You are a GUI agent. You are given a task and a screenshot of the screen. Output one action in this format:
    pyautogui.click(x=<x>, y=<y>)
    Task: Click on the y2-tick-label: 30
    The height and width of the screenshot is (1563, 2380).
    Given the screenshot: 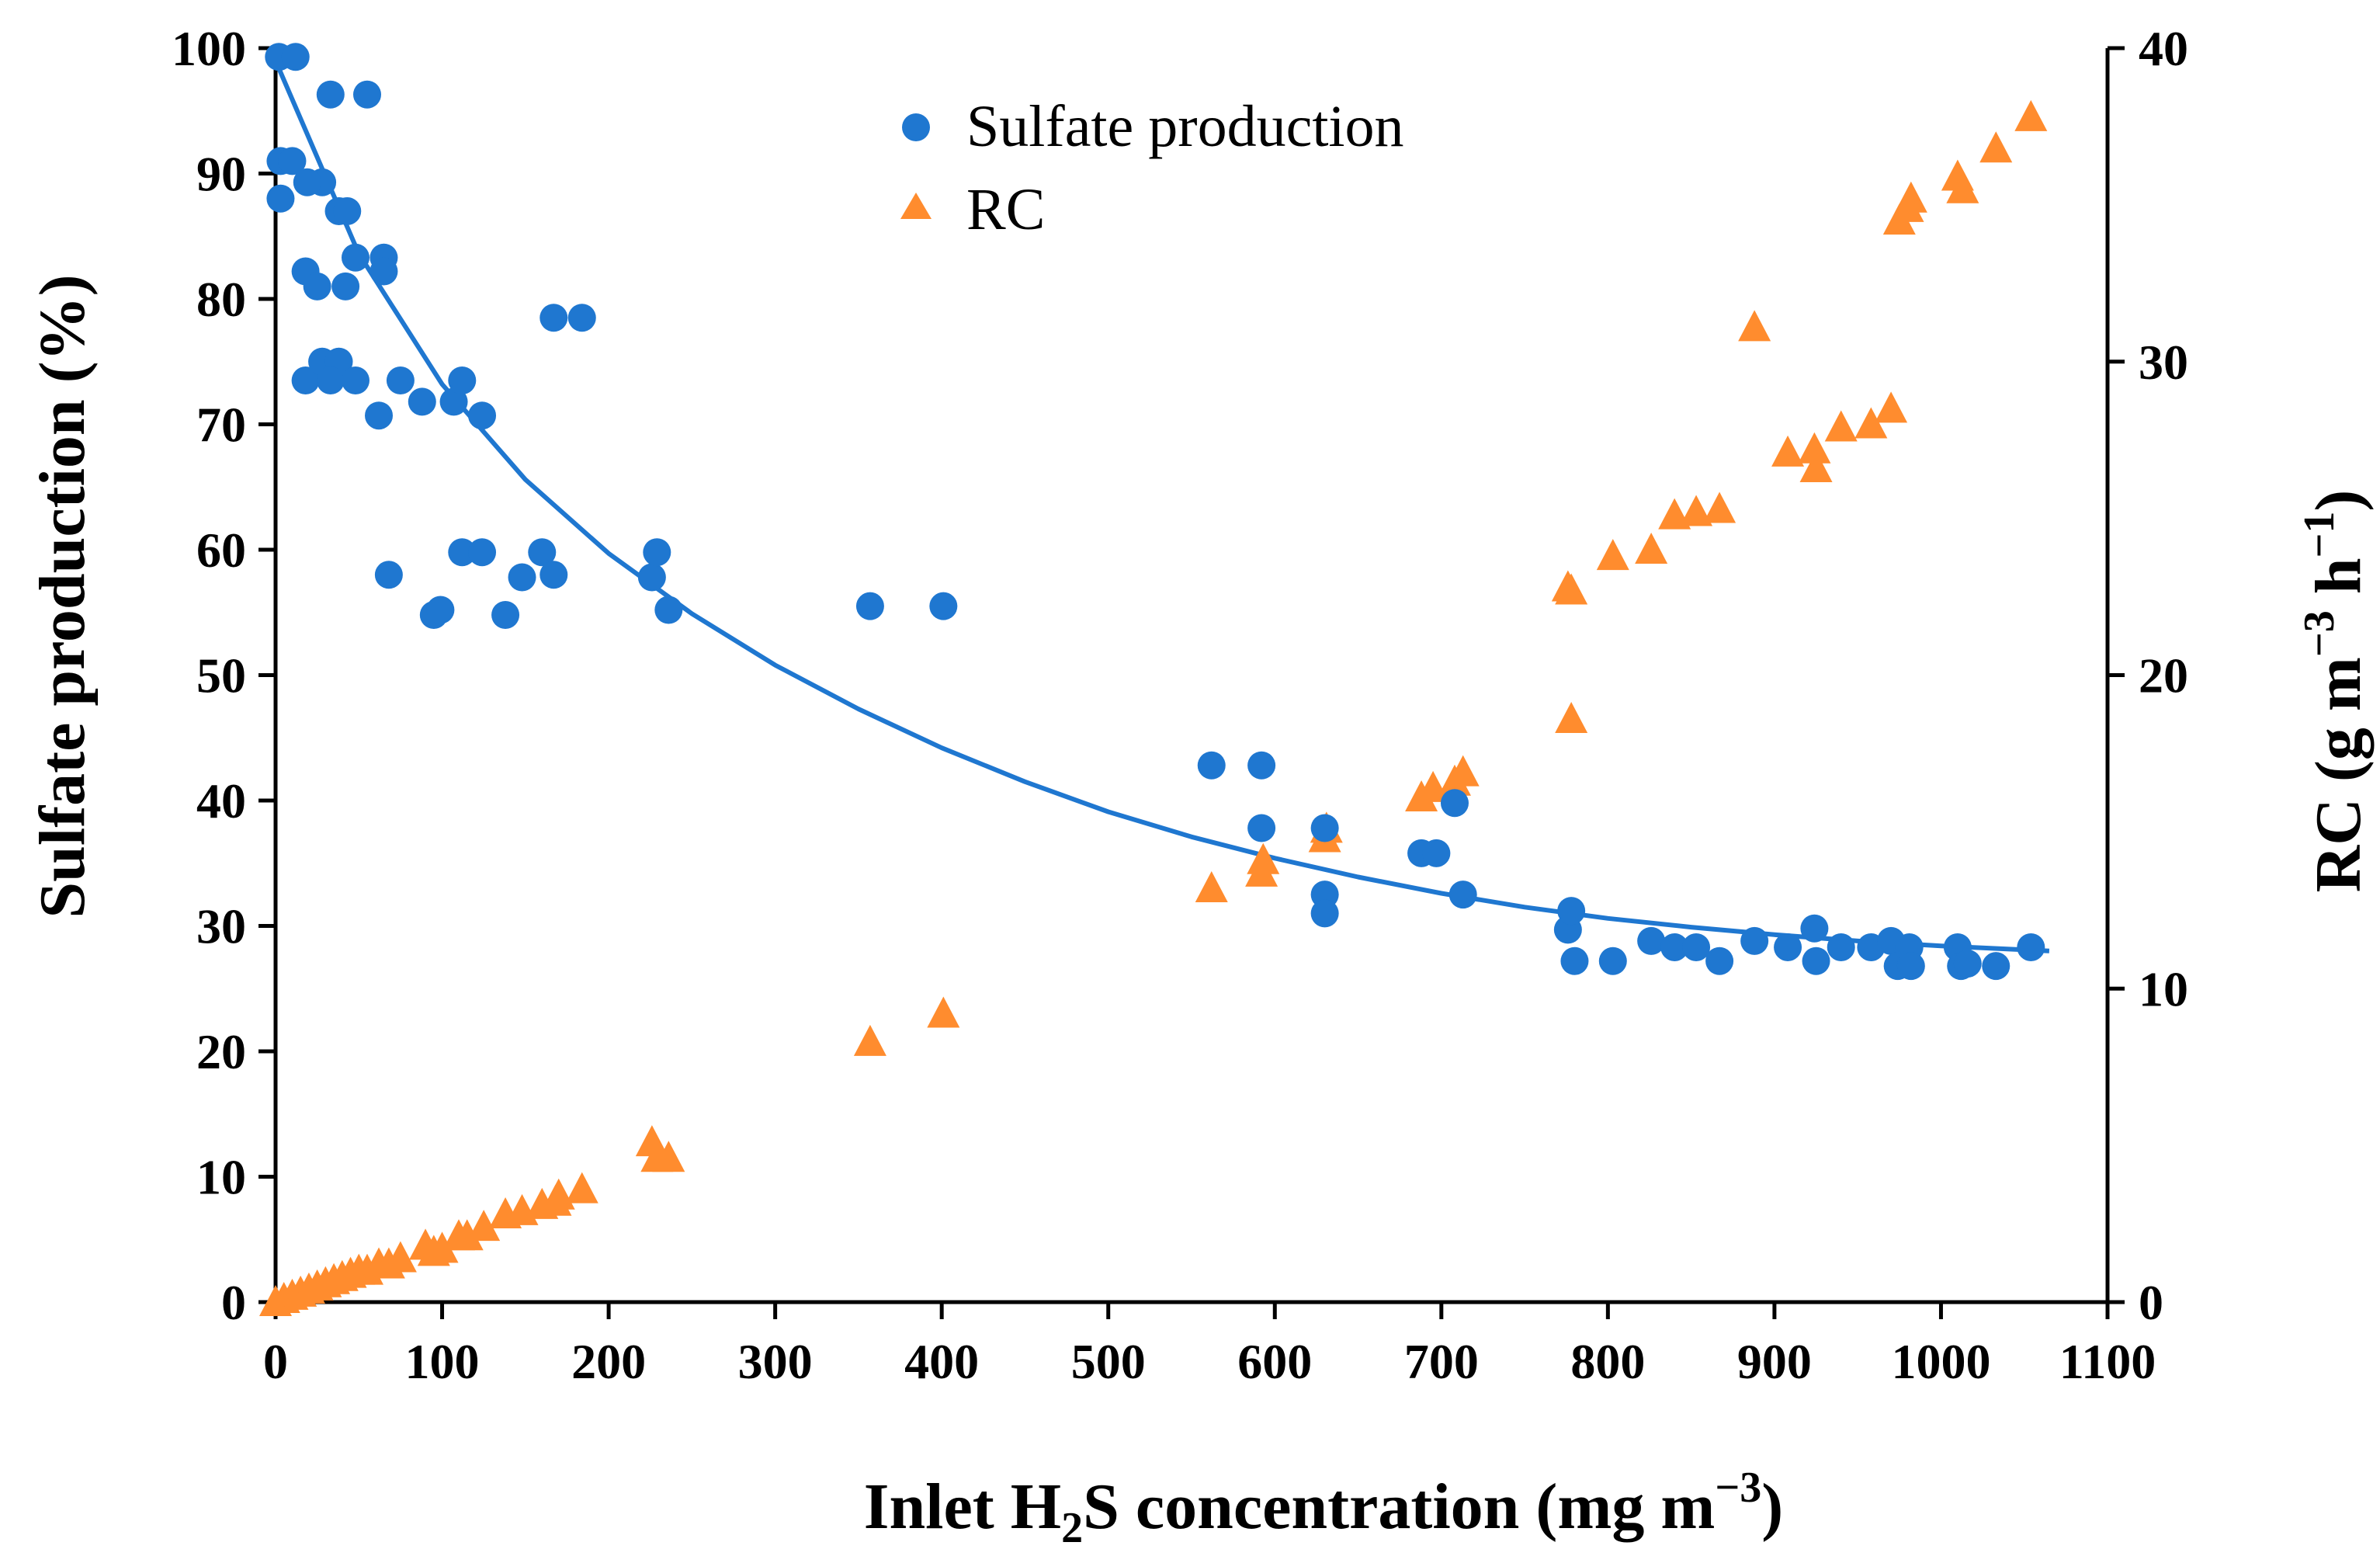 What is the action you would take?
    pyautogui.click(x=2163, y=362)
    